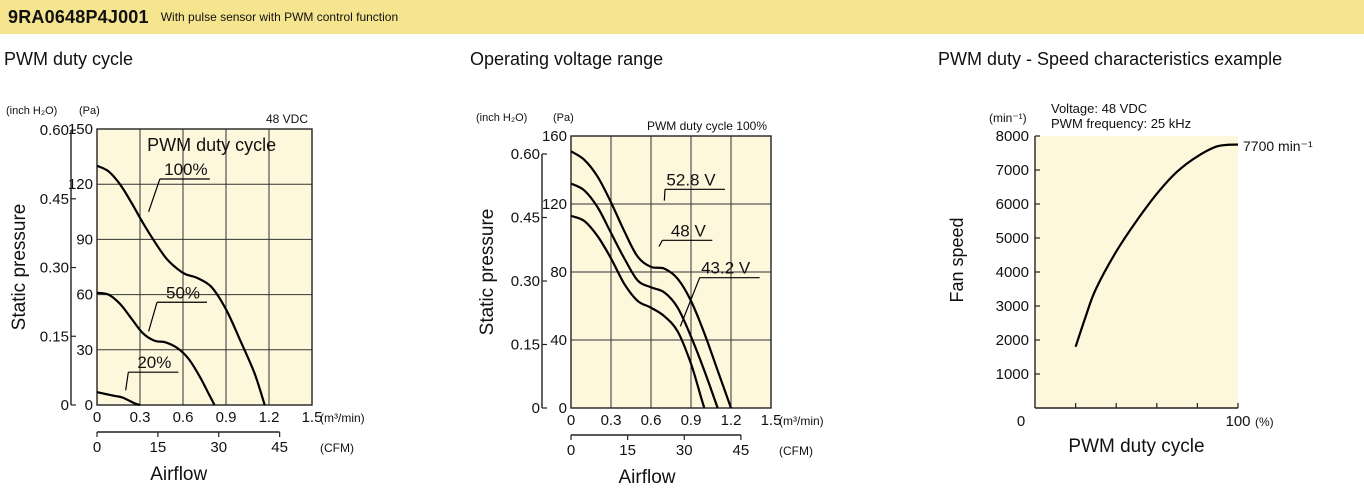 The image size is (1364, 491). I want to click on curve-48v, so click(644, 295).